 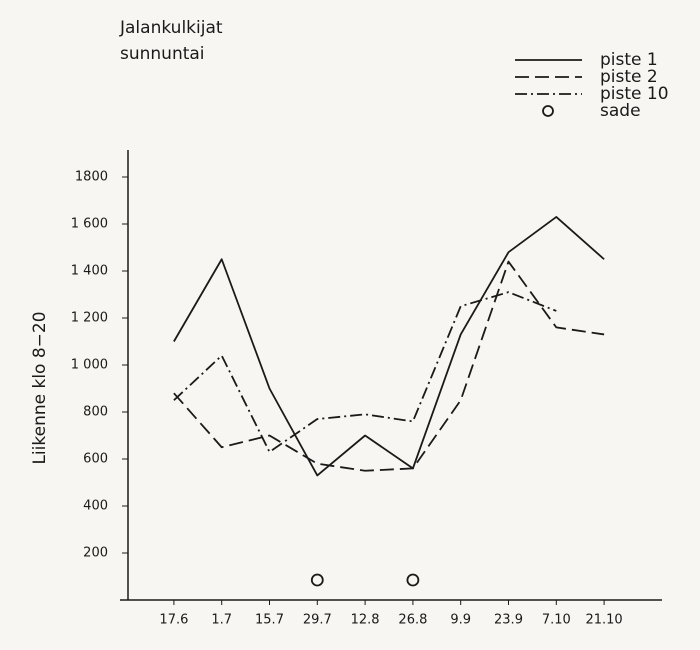 I want to click on legend-label: piste 1, so click(x=629, y=60).